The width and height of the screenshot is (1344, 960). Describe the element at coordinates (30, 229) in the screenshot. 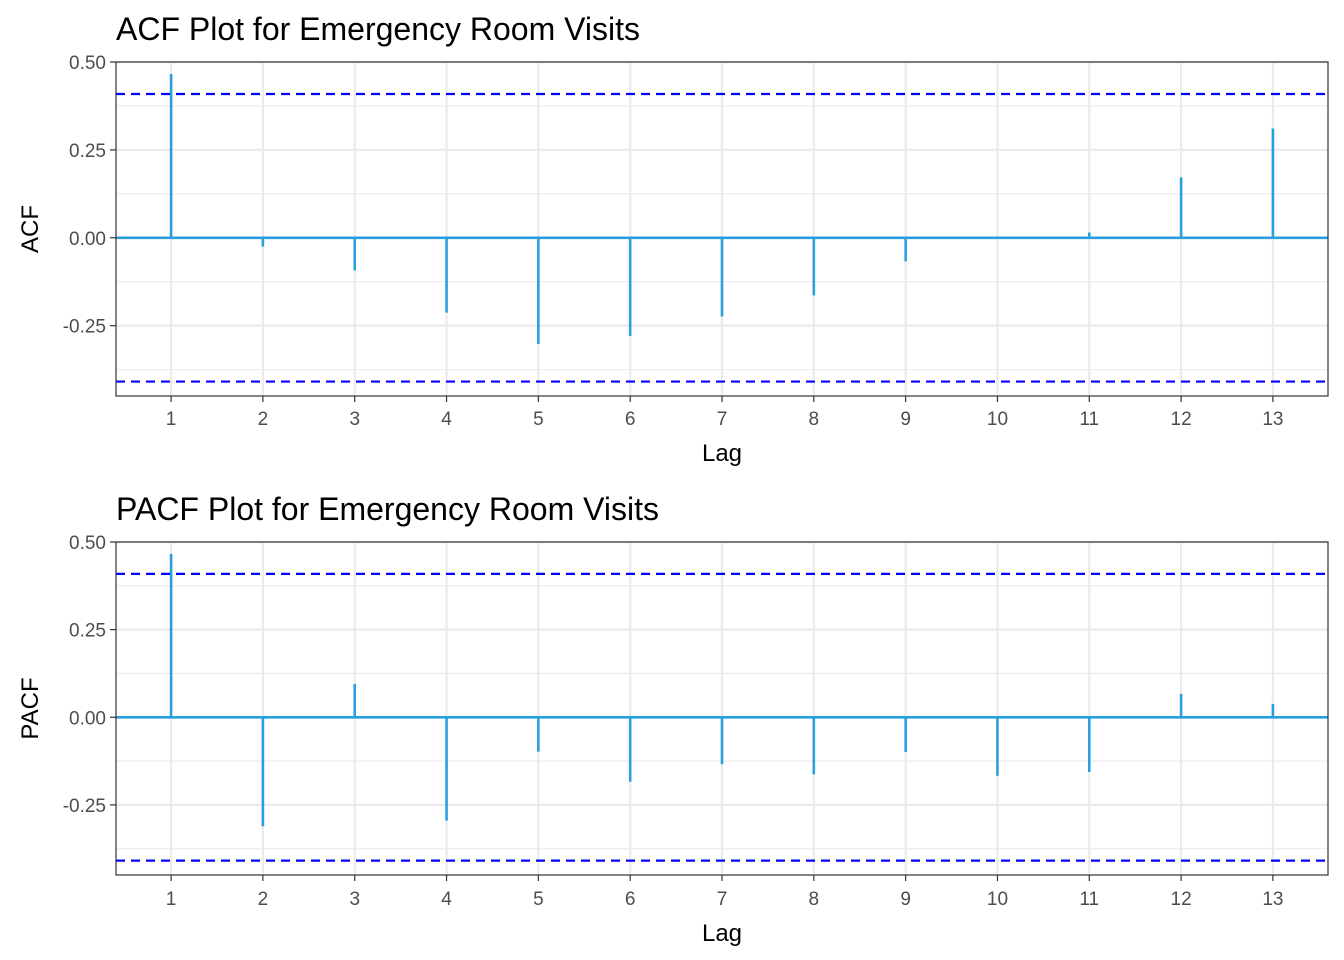

I see `y-axis-label: ACF` at that location.